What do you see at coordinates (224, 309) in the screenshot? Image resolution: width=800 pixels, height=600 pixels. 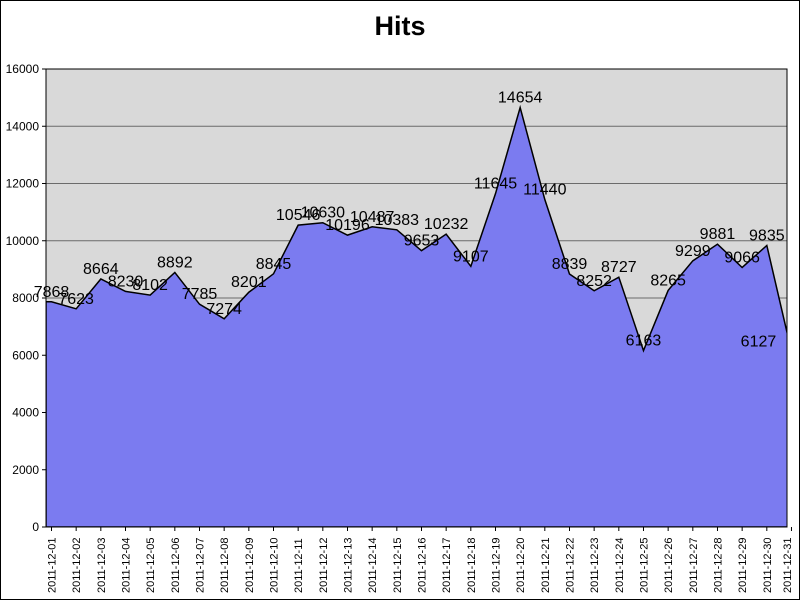 I see `value-label: 7274` at bounding box center [224, 309].